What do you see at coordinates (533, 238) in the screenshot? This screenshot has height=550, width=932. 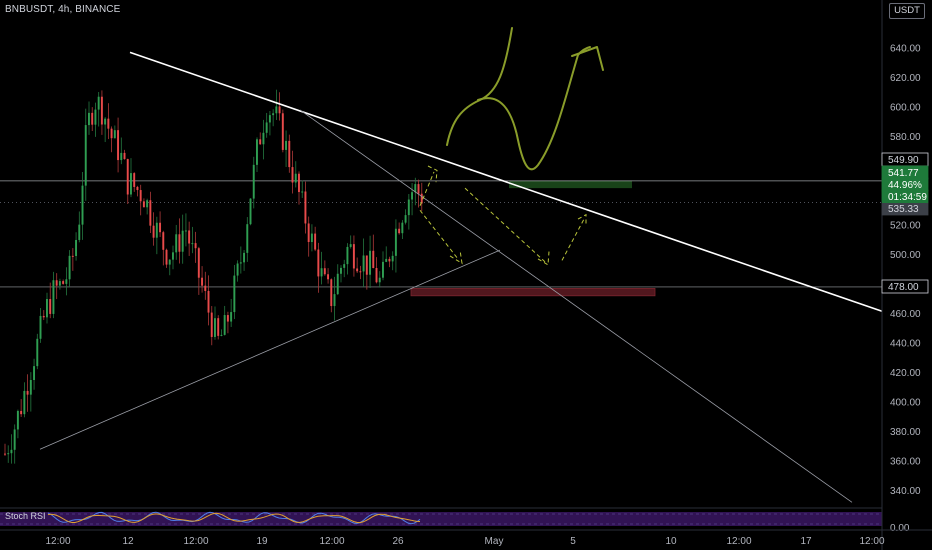 I see `zones-layer` at bounding box center [533, 238].